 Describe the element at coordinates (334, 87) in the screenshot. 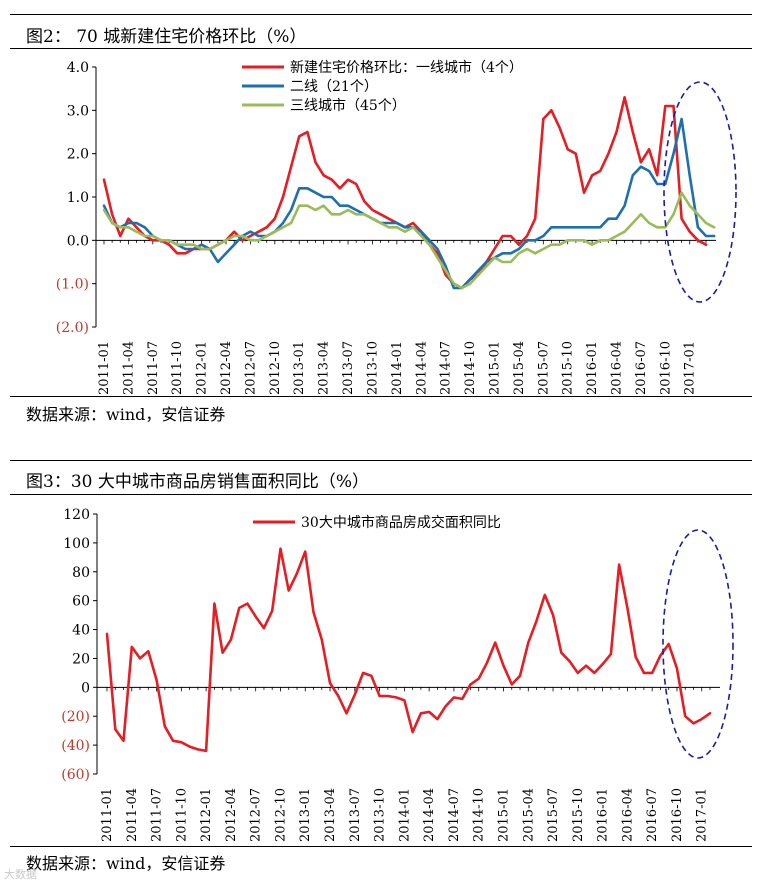

I see `legend-label: 二线（21个）` at that location.